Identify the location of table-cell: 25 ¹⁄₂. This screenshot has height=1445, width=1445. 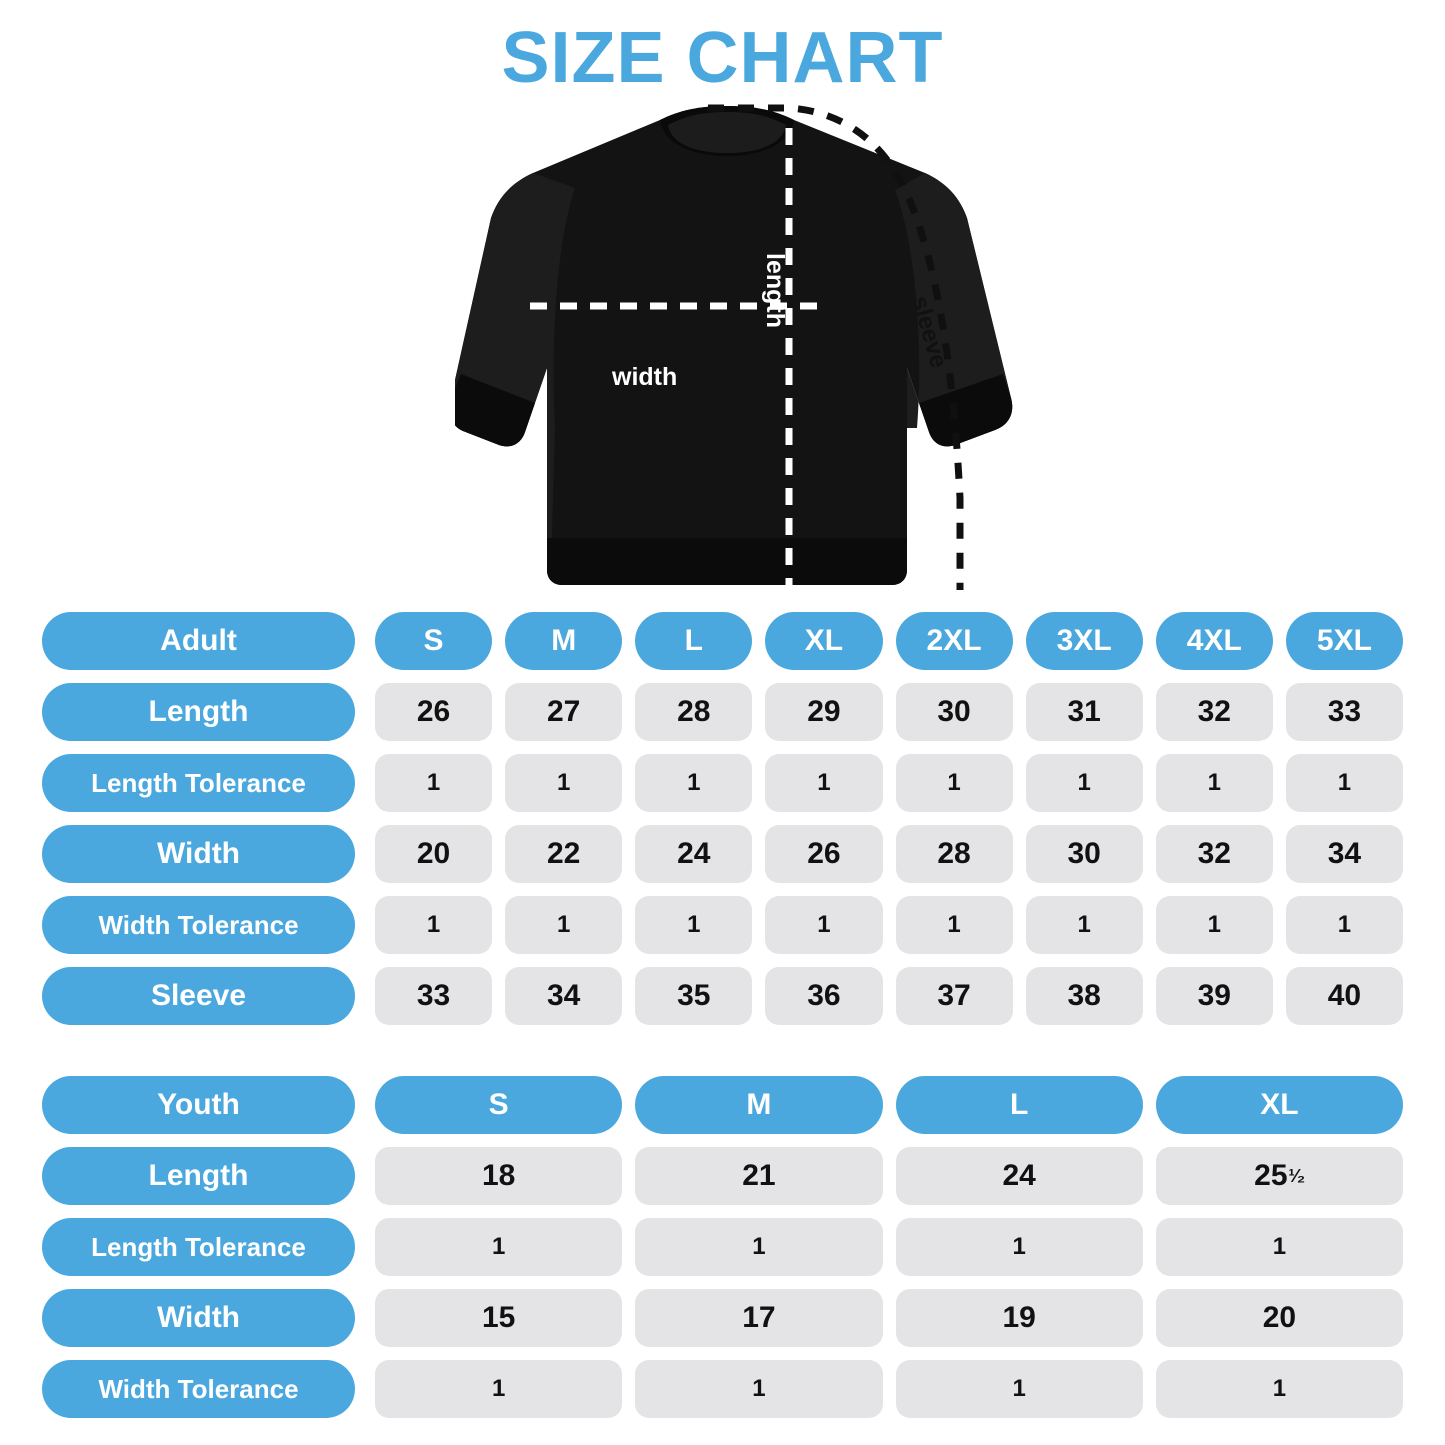
(1279, 1176).